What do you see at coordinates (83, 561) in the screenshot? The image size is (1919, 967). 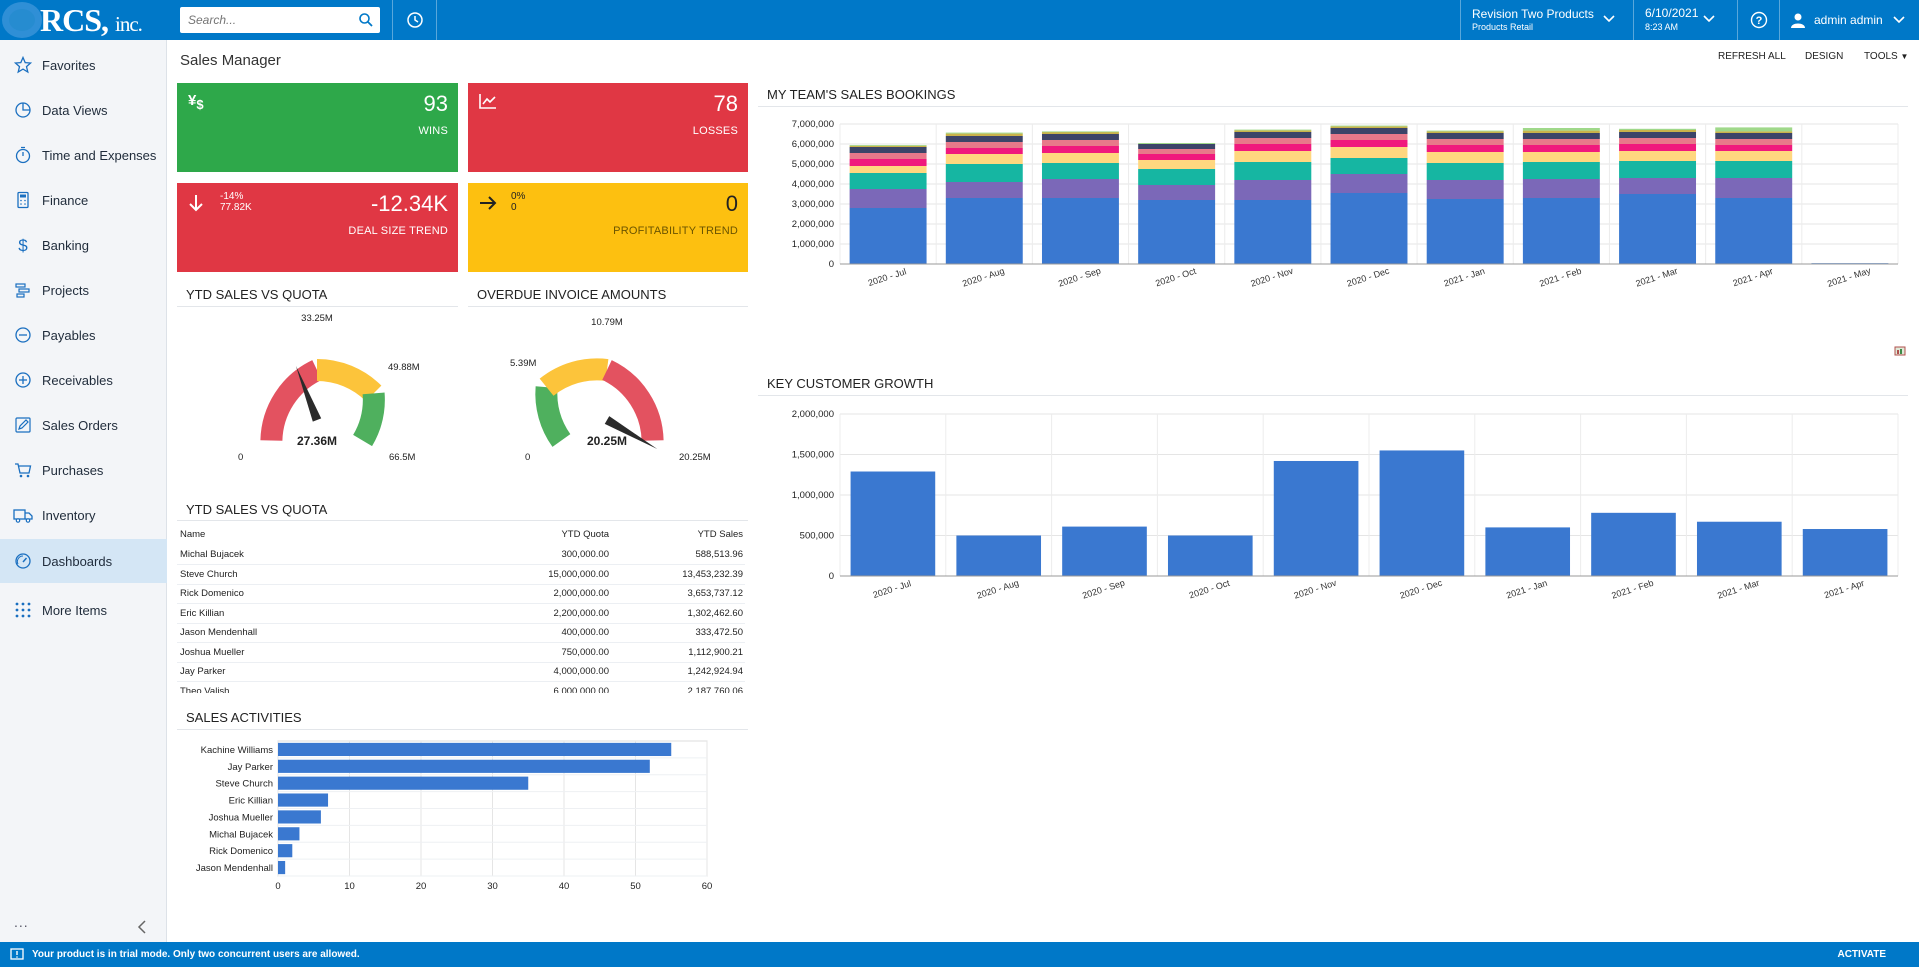 I see `sidebar-item-dashboards: Dashboards` at bounding box center [83, 561].